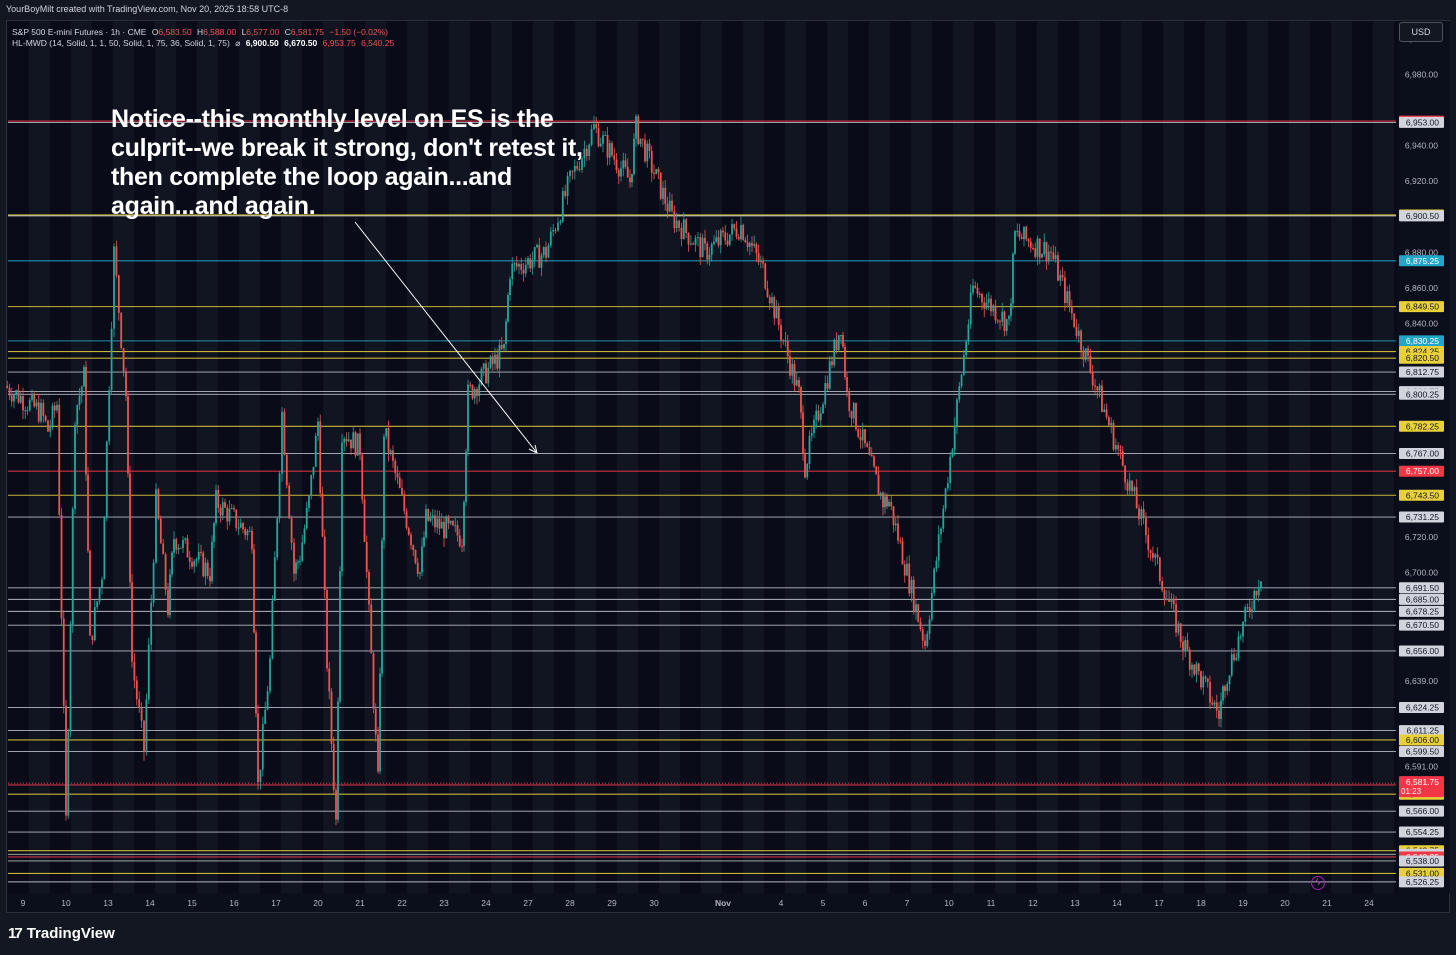 Image resolution: width=1456 pixels, height=955 pixels. I want to click on price-axis-tick: 6,860.00, so click(1421, 288).